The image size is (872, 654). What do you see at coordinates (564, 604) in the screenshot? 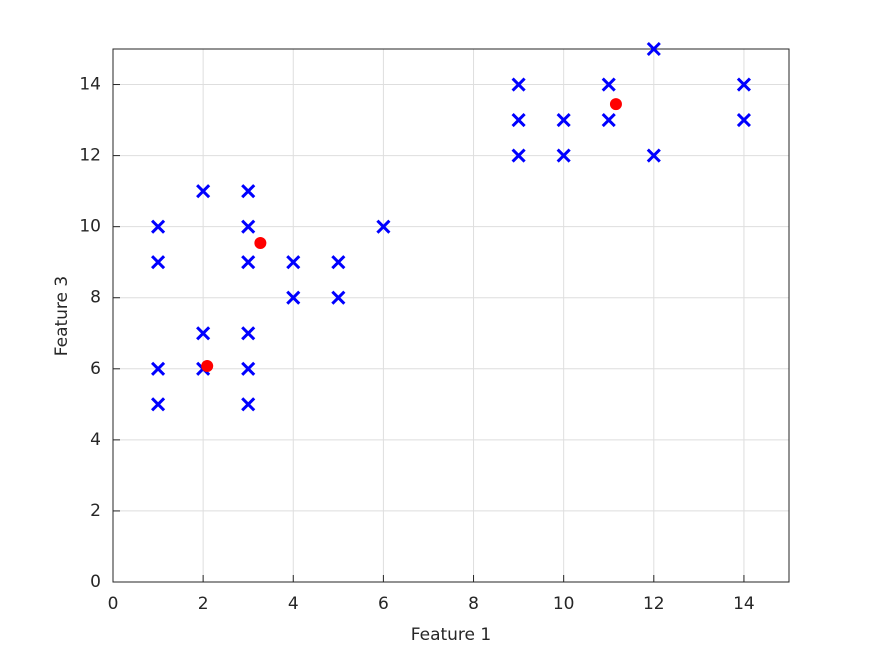
I see `x-tick-label: 10` at bounding box center [564, 604].